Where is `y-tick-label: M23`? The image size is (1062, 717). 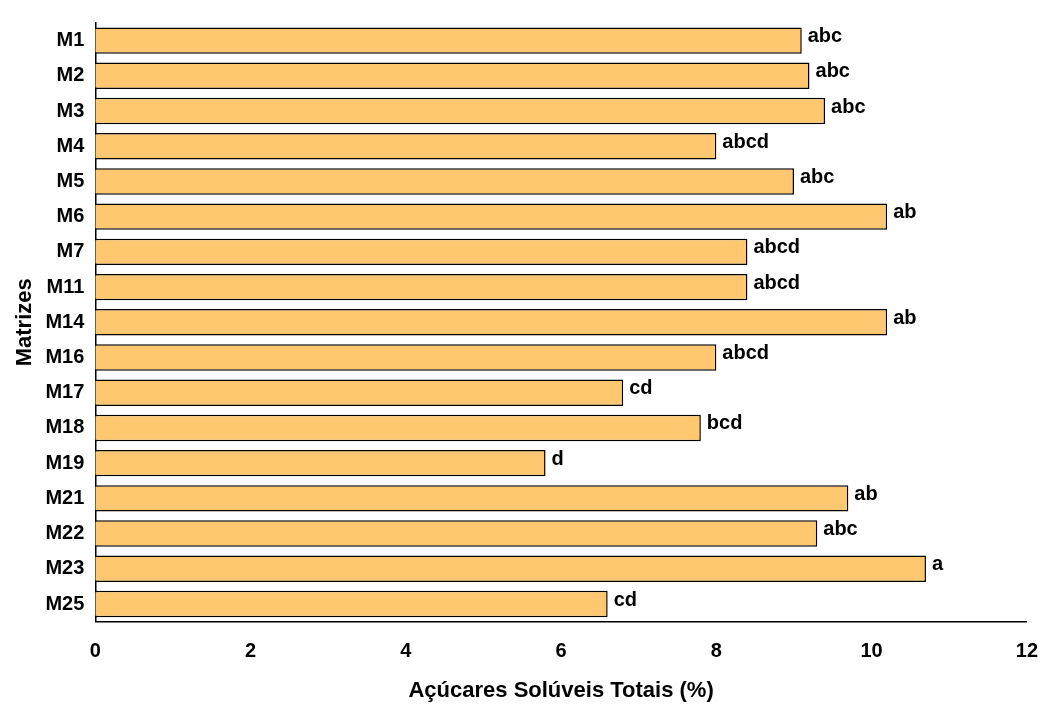
y-tick-label: M23 is located at coordinates (65, 567).